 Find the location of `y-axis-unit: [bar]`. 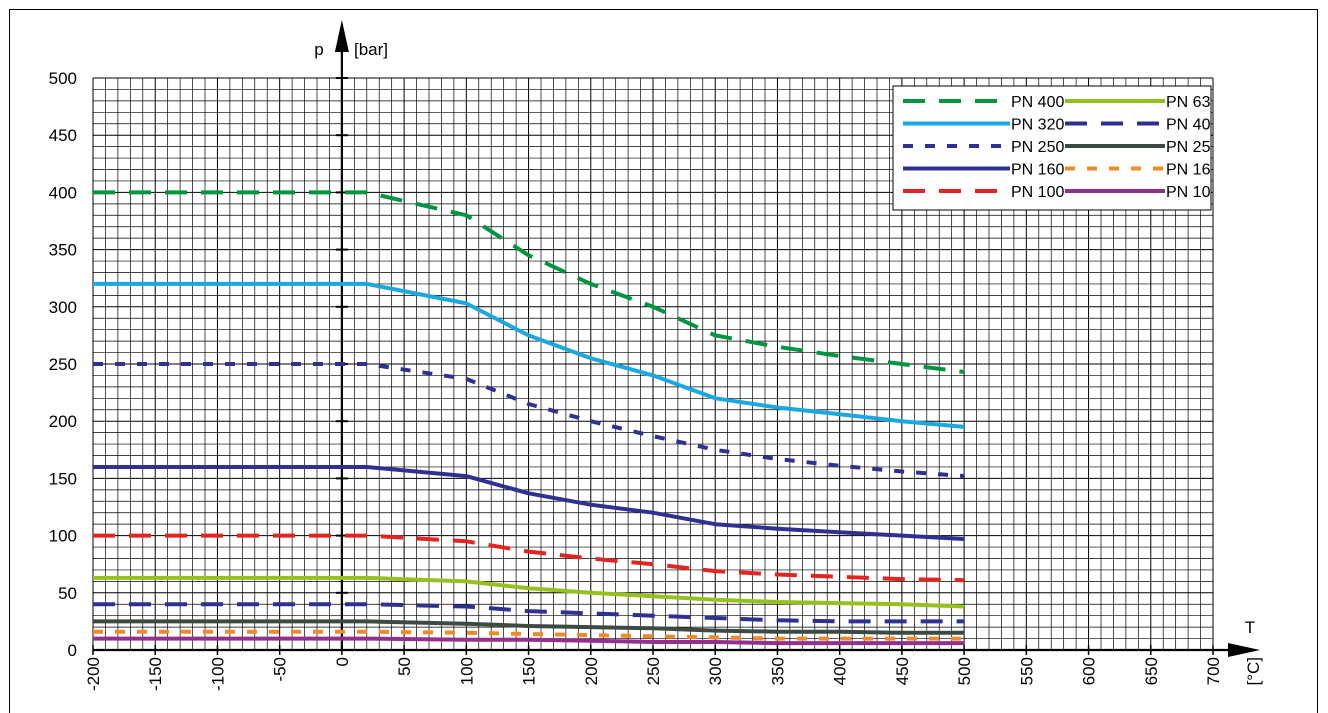

y-axis-unit: [bar] is located at coordinates (371, 49).